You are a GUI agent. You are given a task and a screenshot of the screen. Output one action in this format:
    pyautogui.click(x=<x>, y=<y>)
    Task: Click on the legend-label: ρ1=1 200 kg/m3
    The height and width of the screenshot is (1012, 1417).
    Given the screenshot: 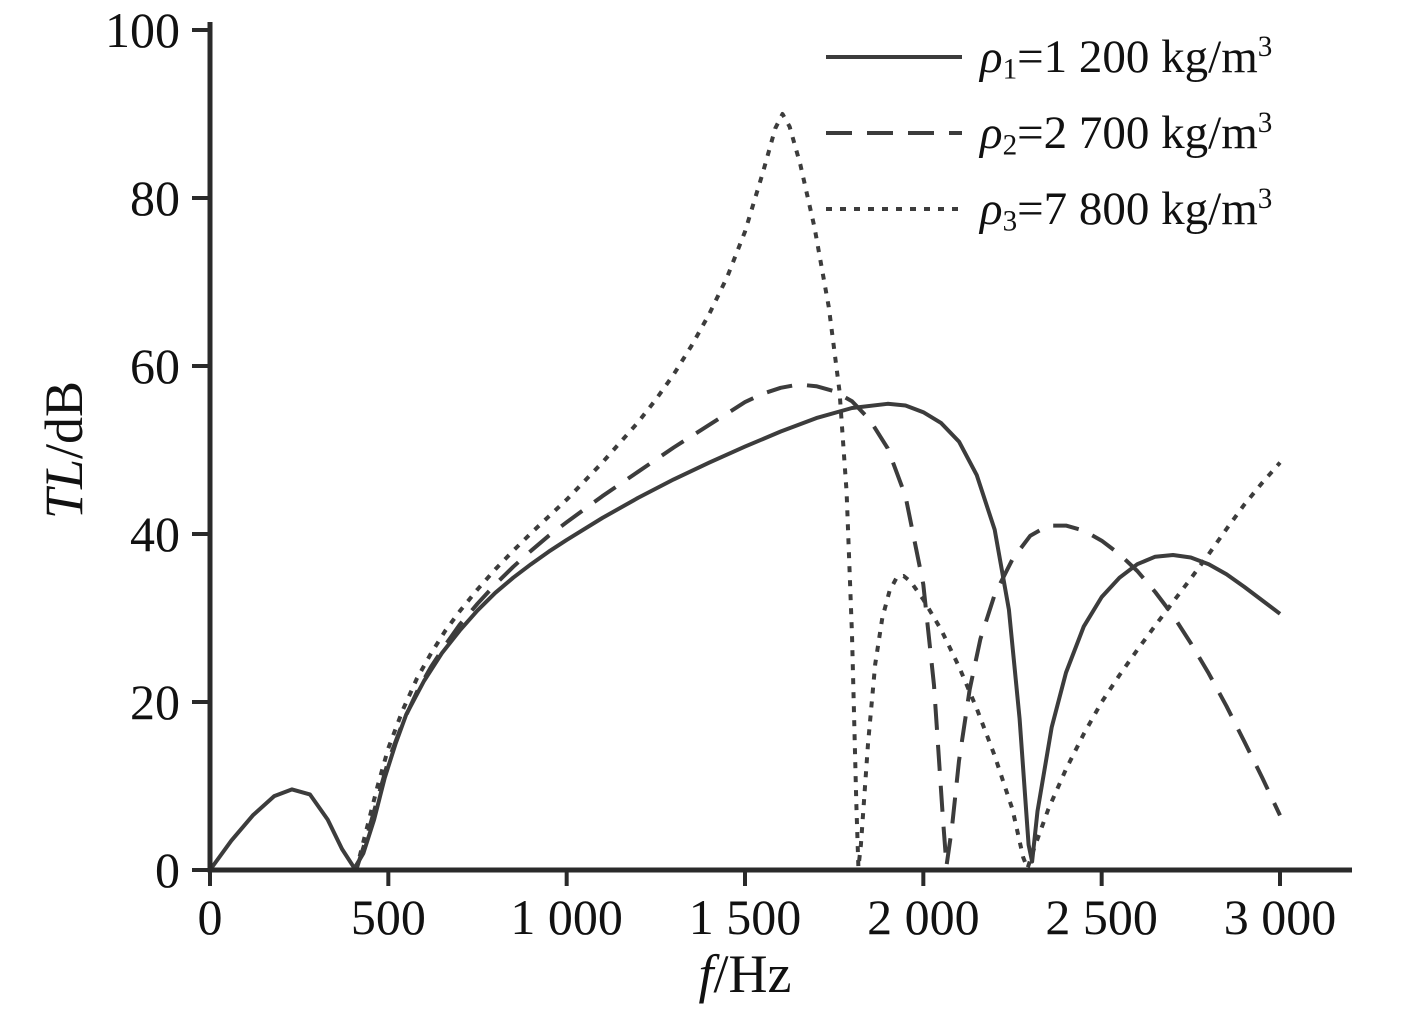 What is the action you would take?
    pyautogui.click(x=1126, y=57)
    